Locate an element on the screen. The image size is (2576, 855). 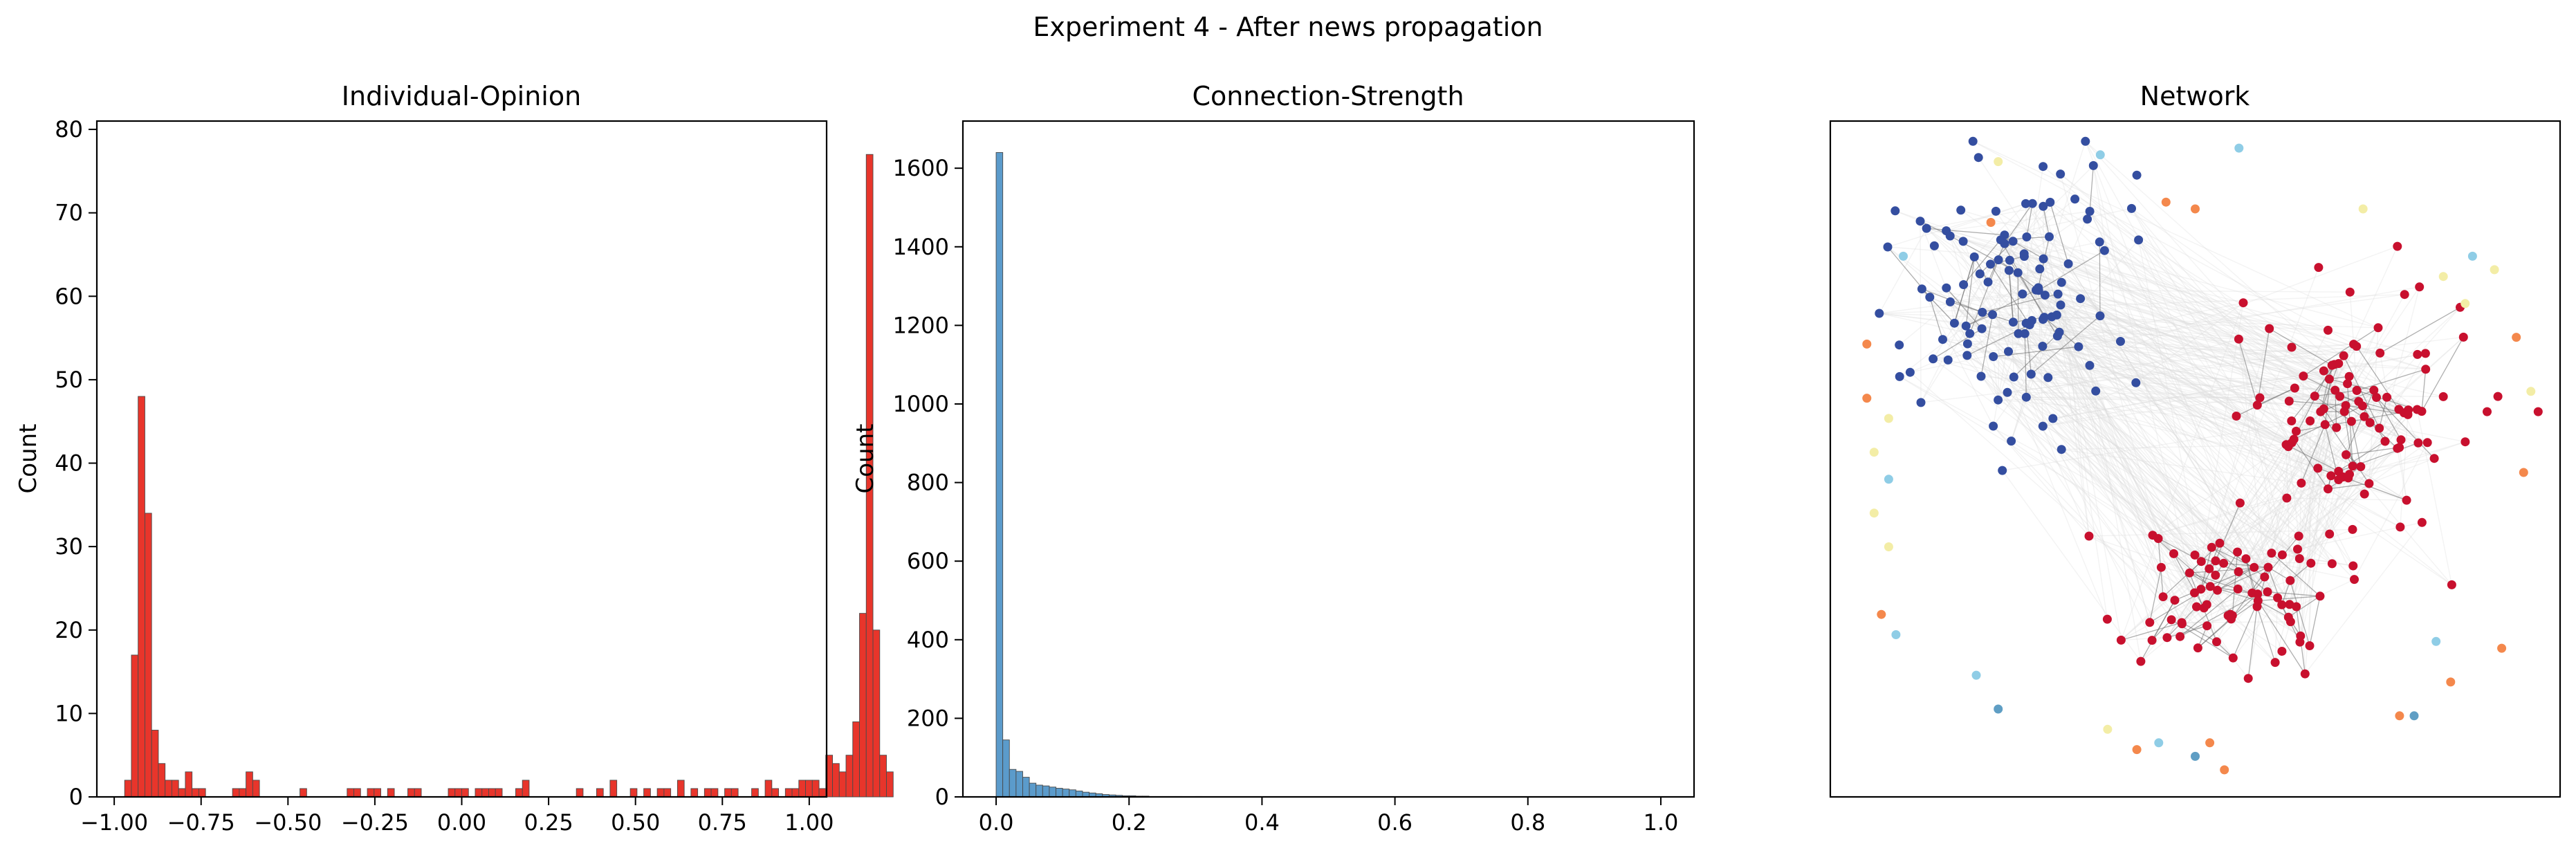
connection-strength-x-tick-label: 0.0 is located at coordinates (996, 822).